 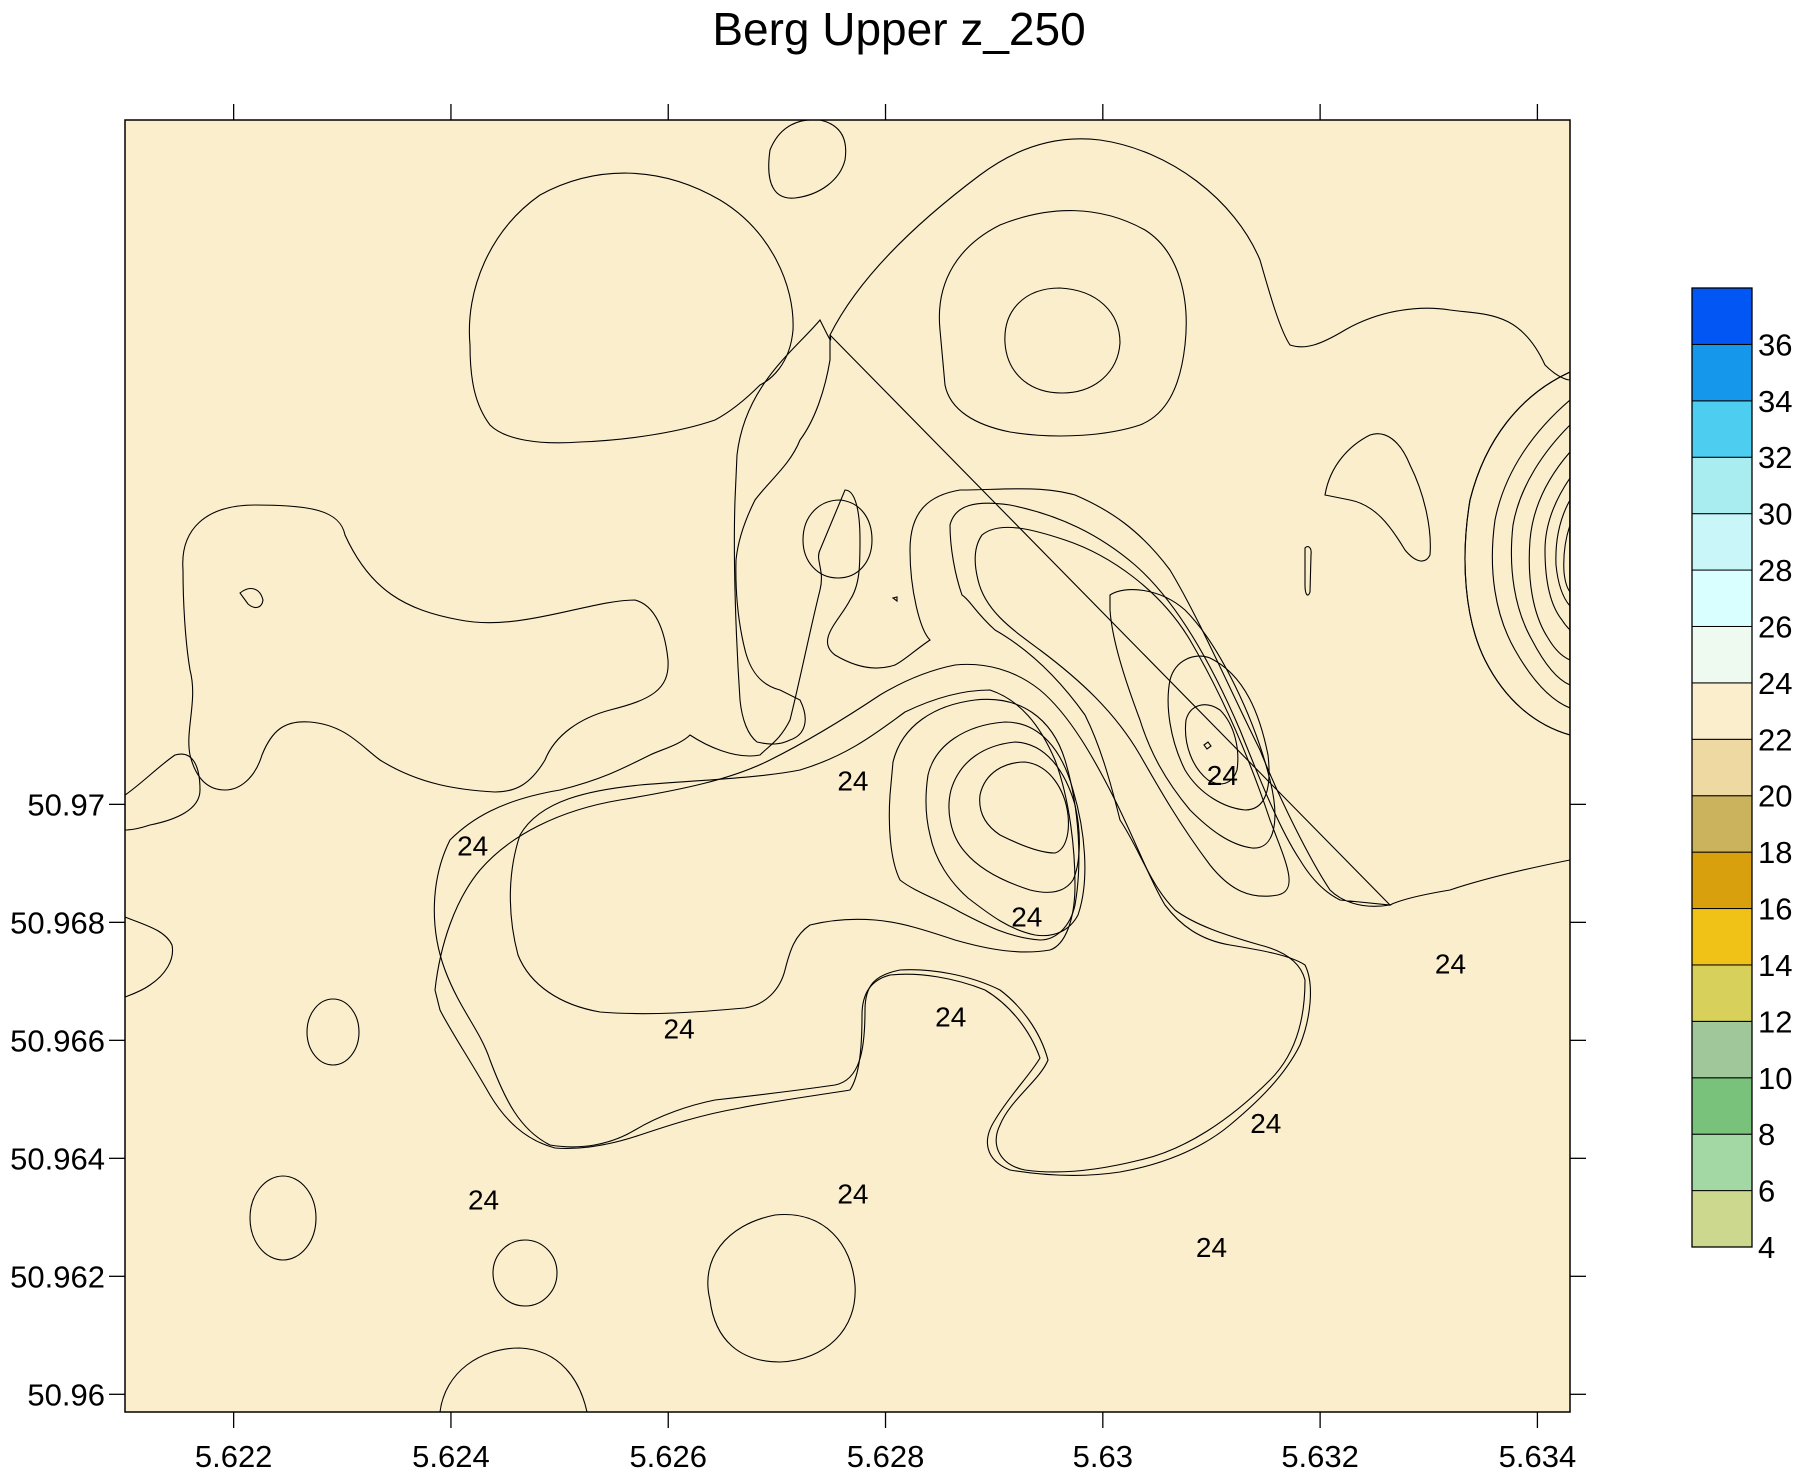 What do you see at coordinates (57, 922) in the screenshot?
I see `y-tick-label: 50.968` at bounding box center [57, 922].